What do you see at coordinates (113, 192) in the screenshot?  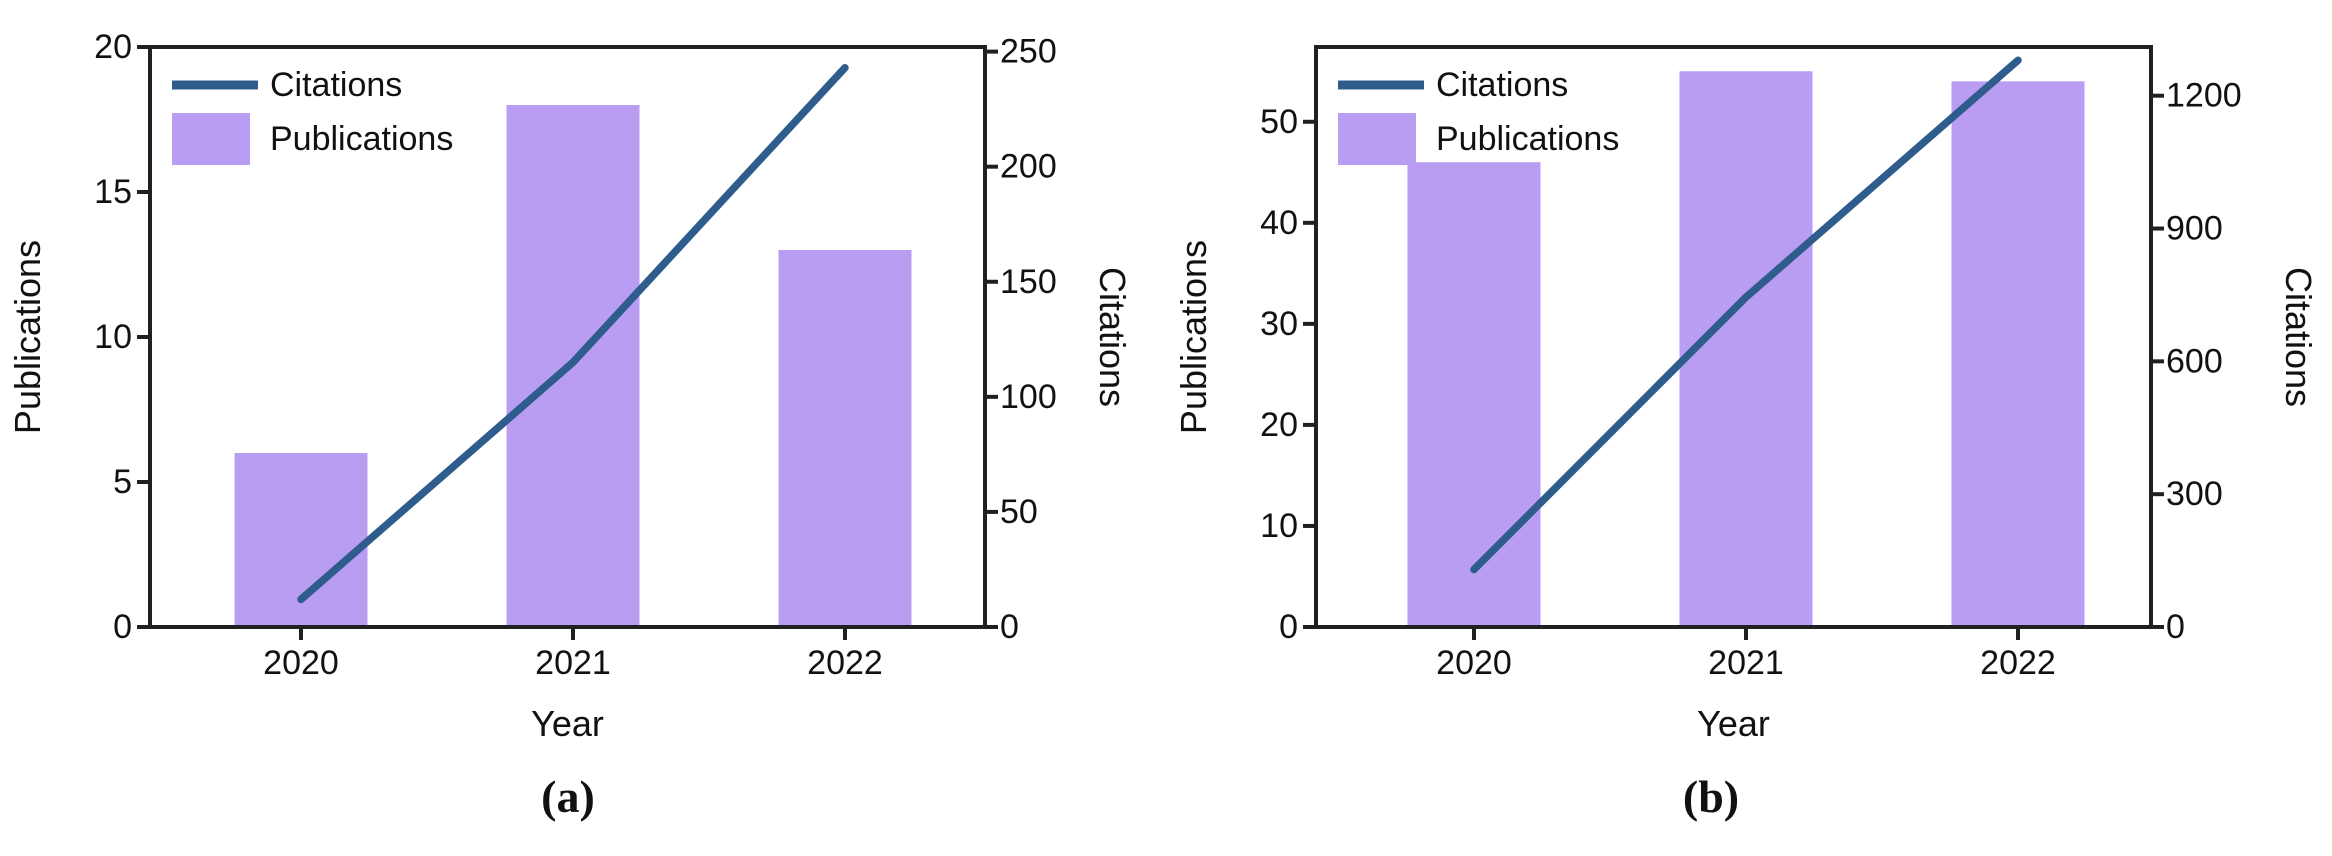 I see `left-tick-label: 15` at bounding box center [113, 192].